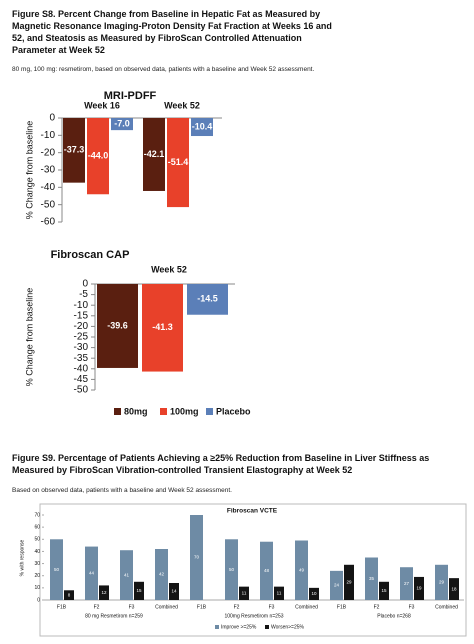  Describe the element at coordinates (169, 269) in the screenshot. I see `category-label: Week 52` at that location.